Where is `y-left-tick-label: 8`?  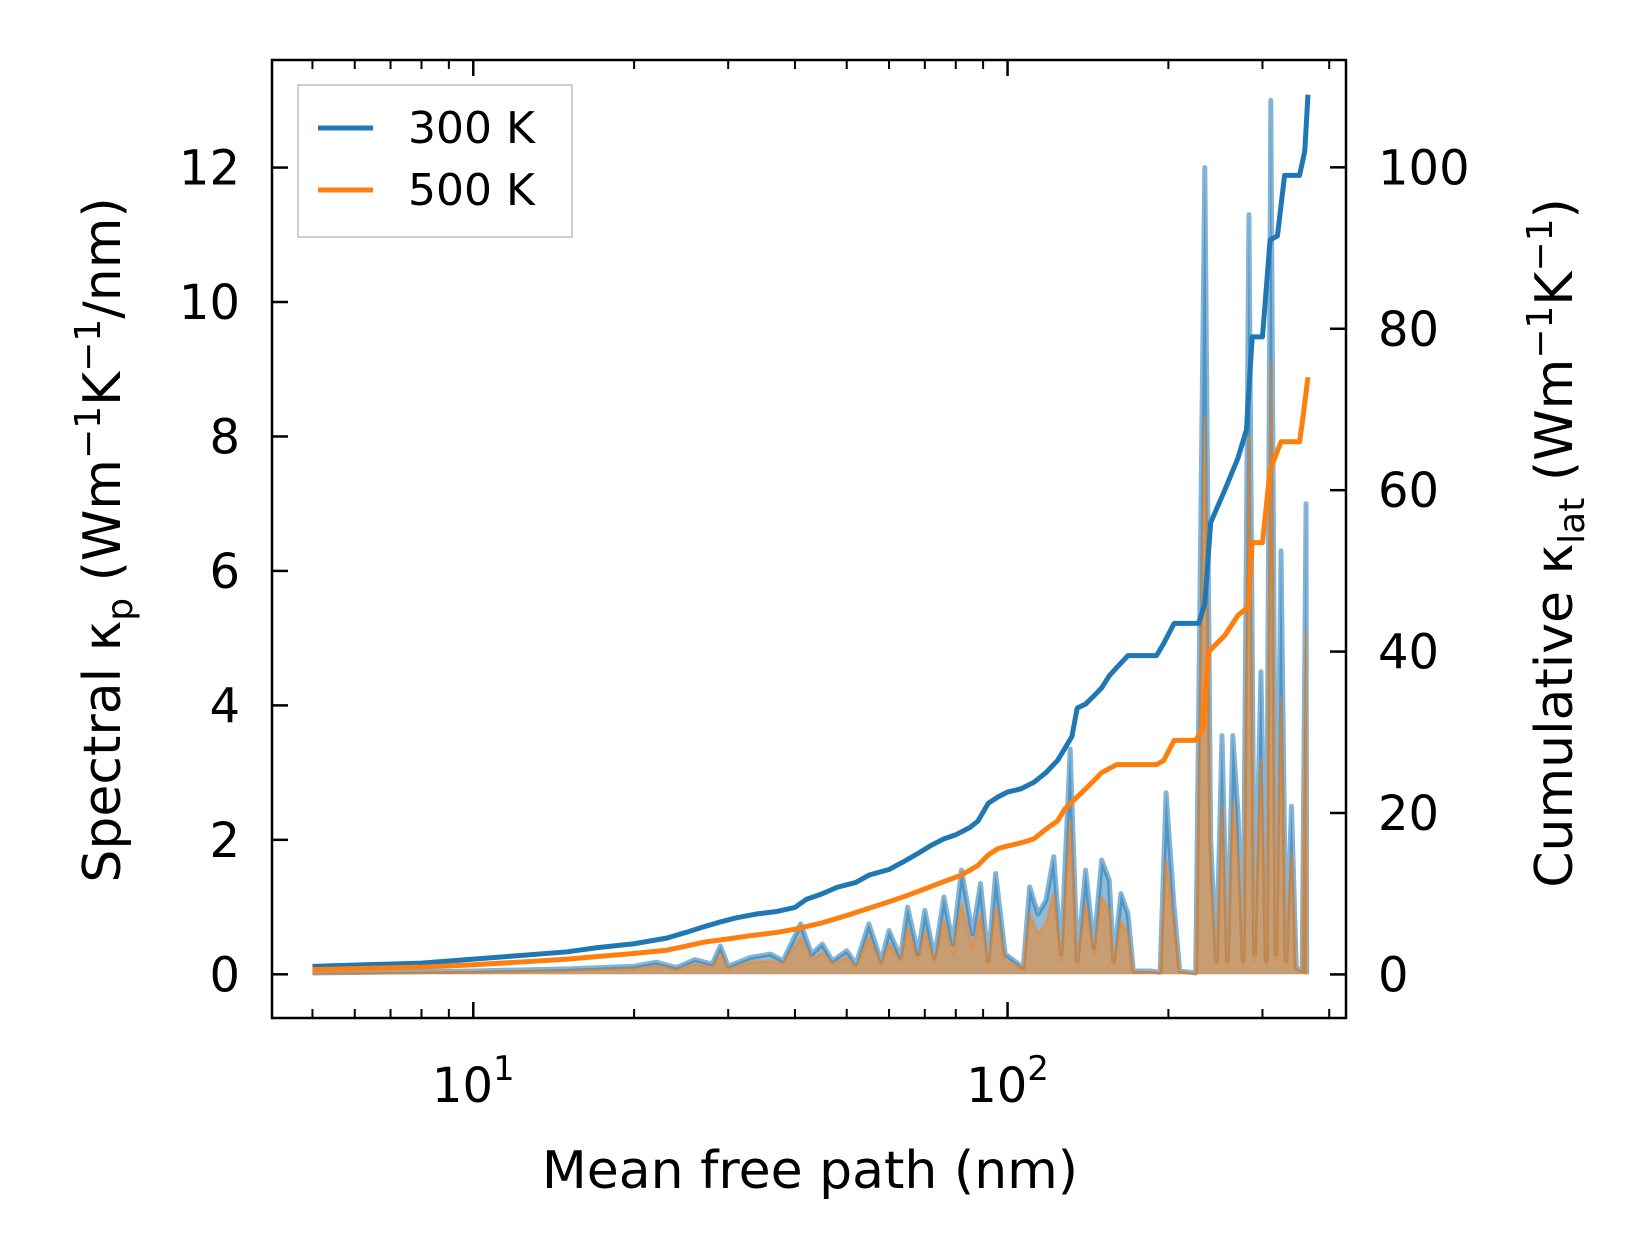 y-left-tick-label: 8 is located at coordinates (224, 437).